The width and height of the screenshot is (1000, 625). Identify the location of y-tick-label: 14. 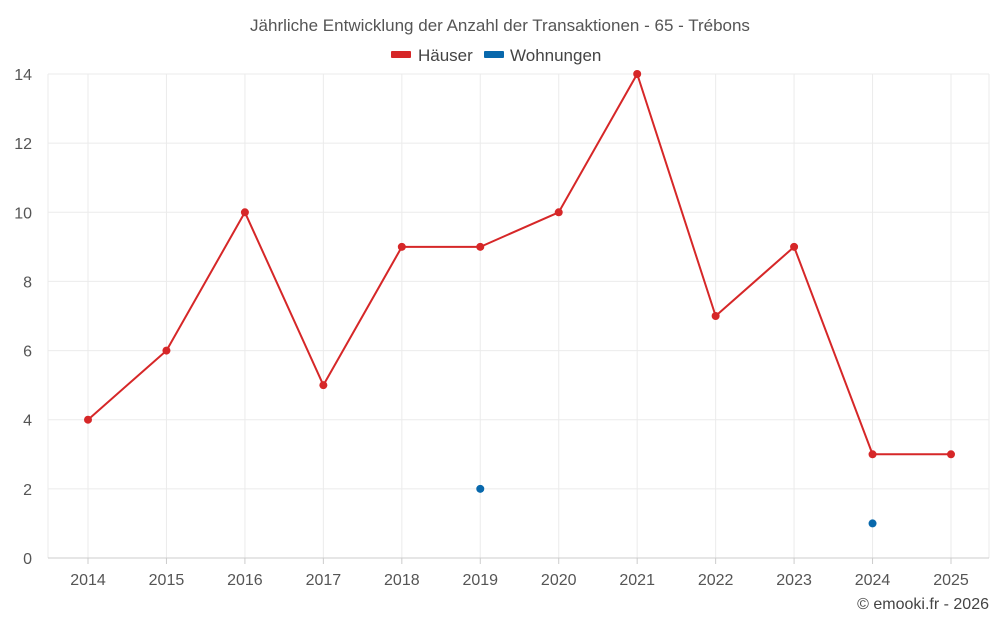
(23, 75).